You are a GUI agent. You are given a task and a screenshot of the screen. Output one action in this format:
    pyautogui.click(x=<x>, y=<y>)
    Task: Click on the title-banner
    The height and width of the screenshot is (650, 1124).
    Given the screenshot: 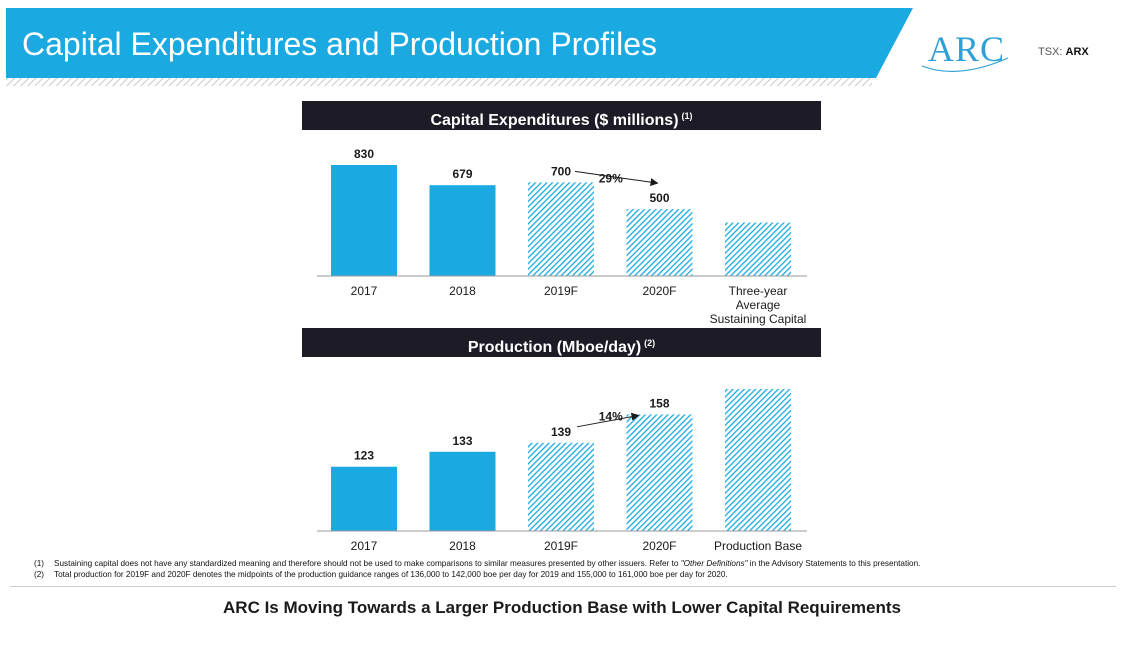 What is the action you would take?
    pyautogui.click(x=459, y=47)
    